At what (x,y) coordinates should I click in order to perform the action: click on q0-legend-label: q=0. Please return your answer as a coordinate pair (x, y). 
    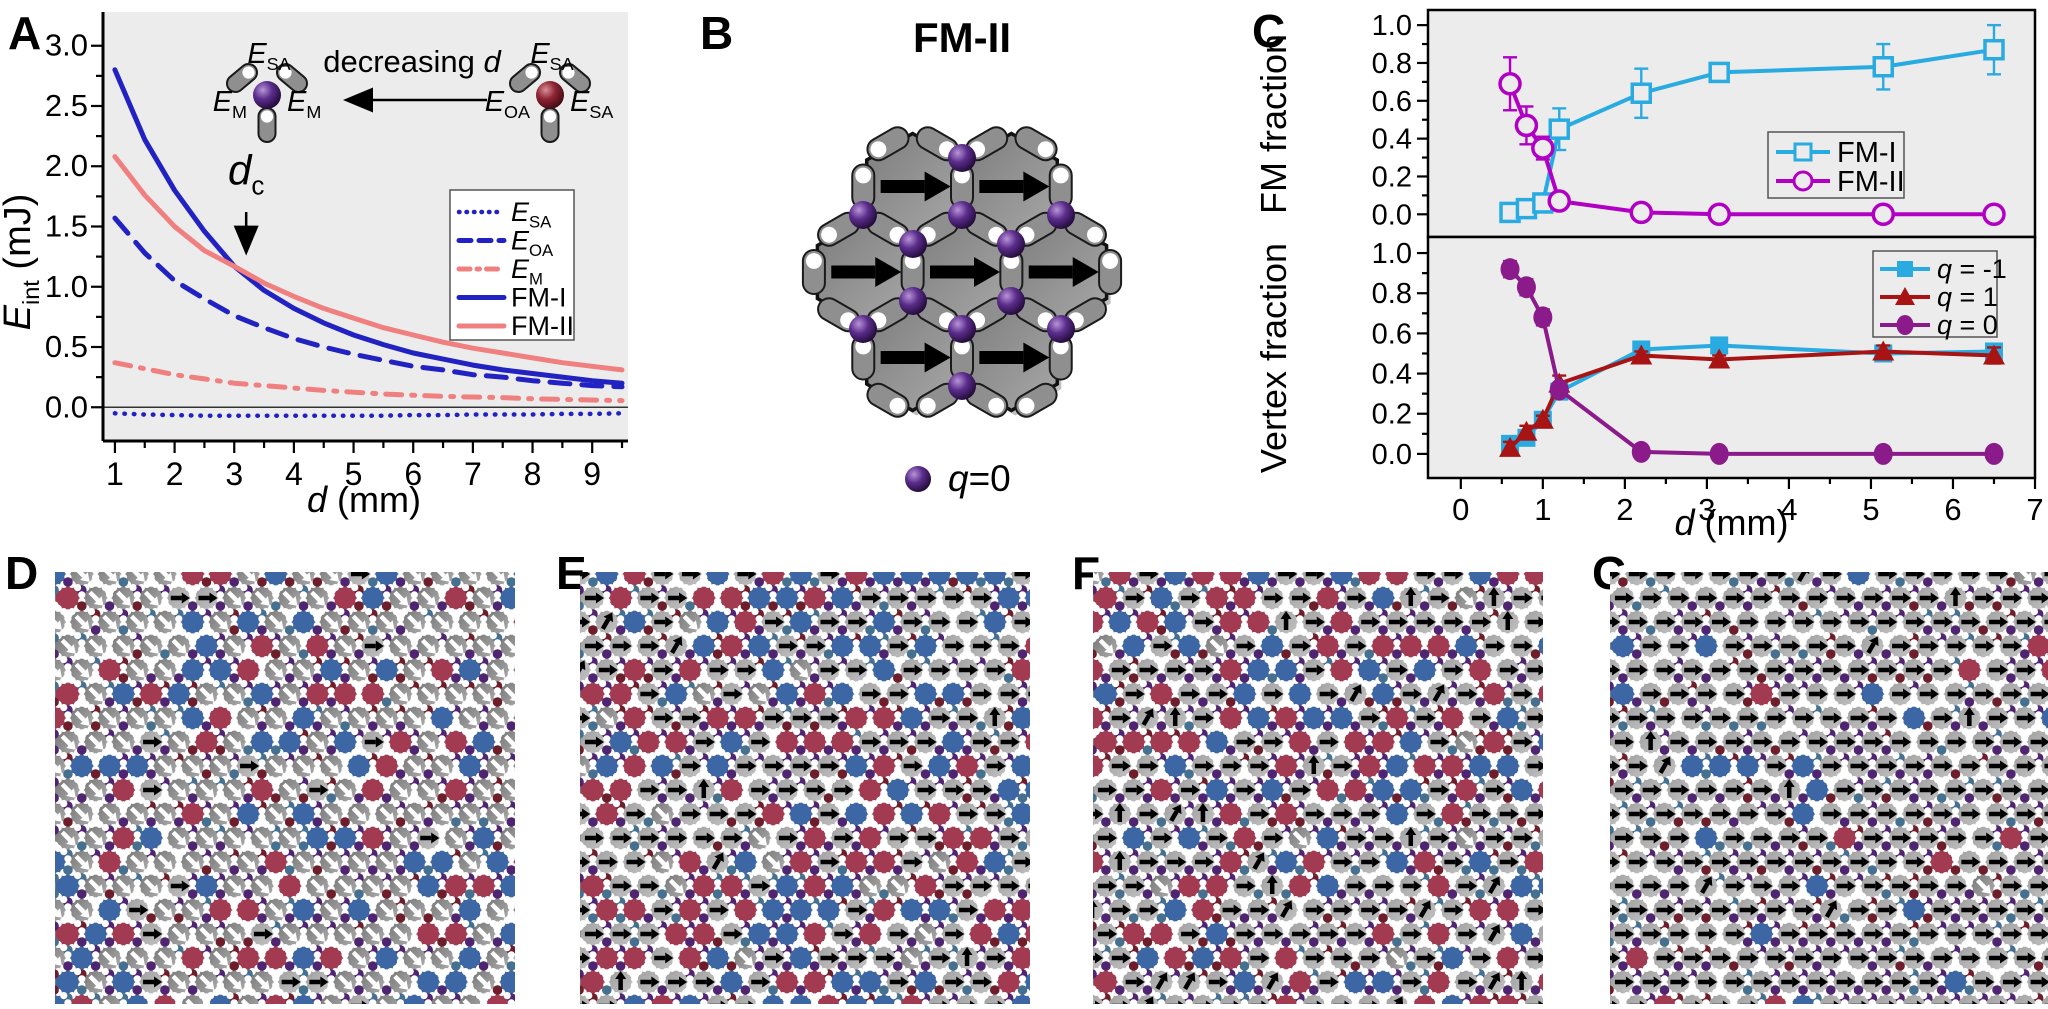
    Looking at the image, I should click on (979, 478).